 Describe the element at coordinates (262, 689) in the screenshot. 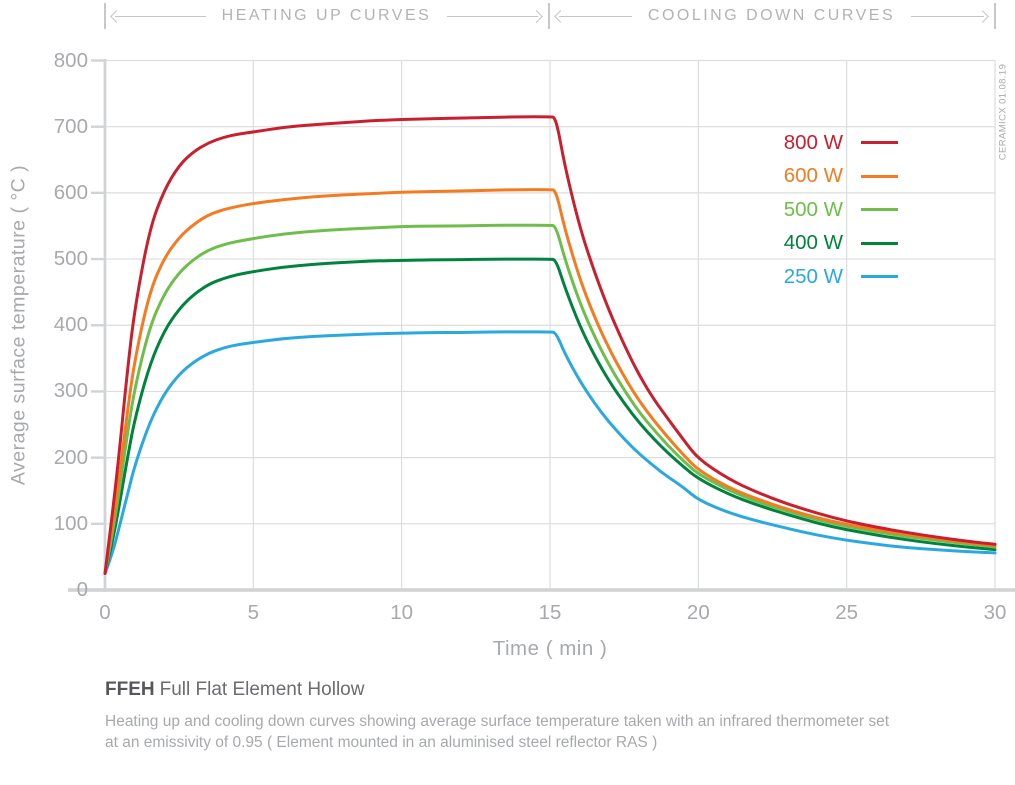

I see `product-name: Full Flat Element Hollow` at that location.